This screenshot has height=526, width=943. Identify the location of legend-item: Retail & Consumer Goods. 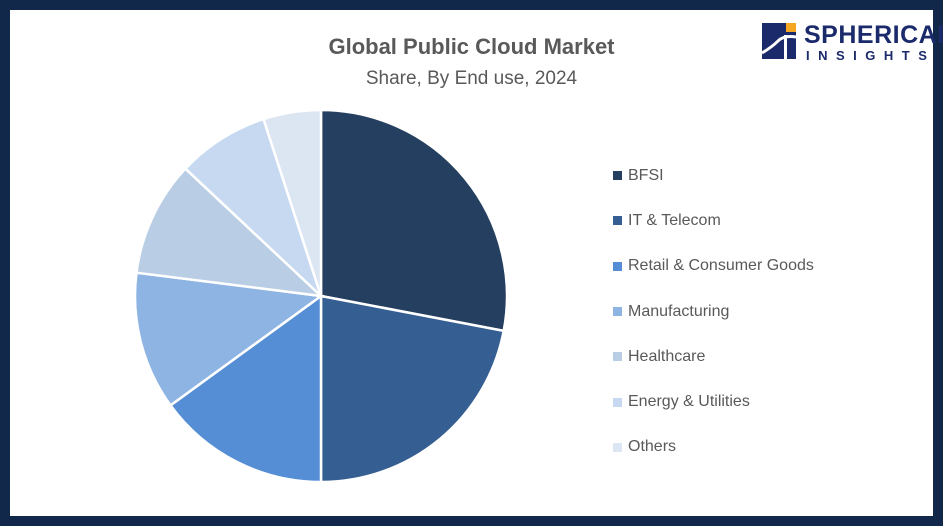
(713, 266).